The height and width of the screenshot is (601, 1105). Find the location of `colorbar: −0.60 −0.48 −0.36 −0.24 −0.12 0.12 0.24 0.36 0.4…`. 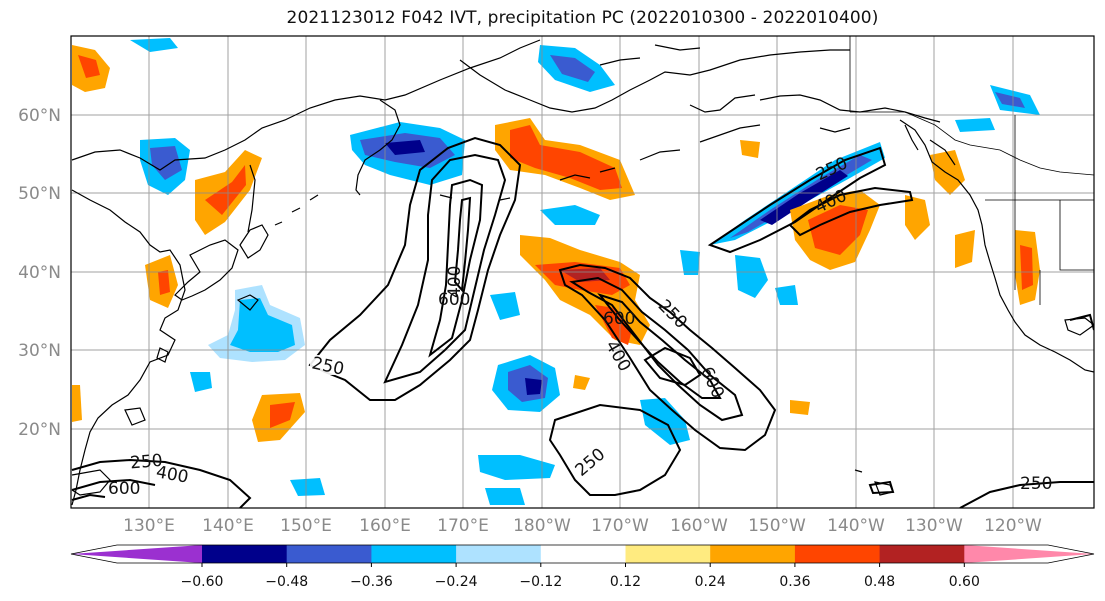

colorbar: −0.60 −0.48 −0.36 −0.24 −0.12 0.12 0.24 0.36 0.4… is located at coordinates (582, 567).